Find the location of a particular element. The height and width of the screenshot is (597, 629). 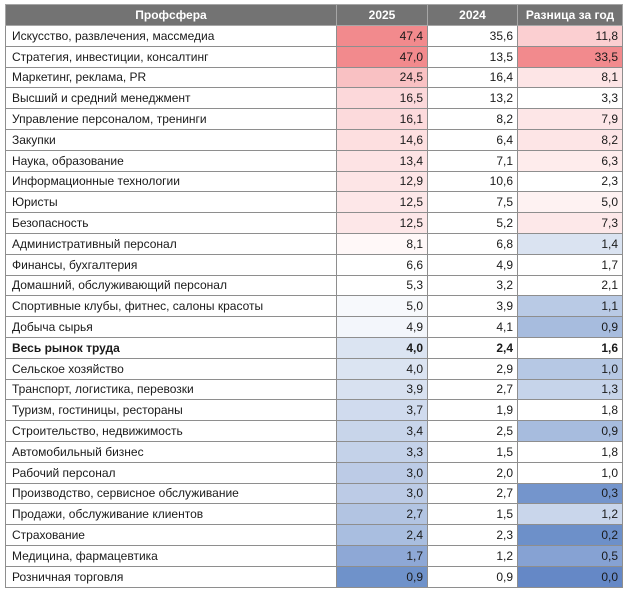

cell-profession: Высший и средний менеджмент is located at coordinates (171, 98).